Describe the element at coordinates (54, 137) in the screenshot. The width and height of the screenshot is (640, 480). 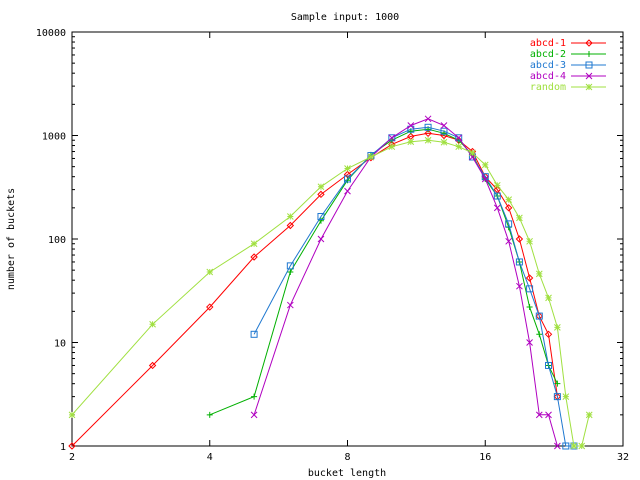
I see `y-tick-label: 1000` at that location.